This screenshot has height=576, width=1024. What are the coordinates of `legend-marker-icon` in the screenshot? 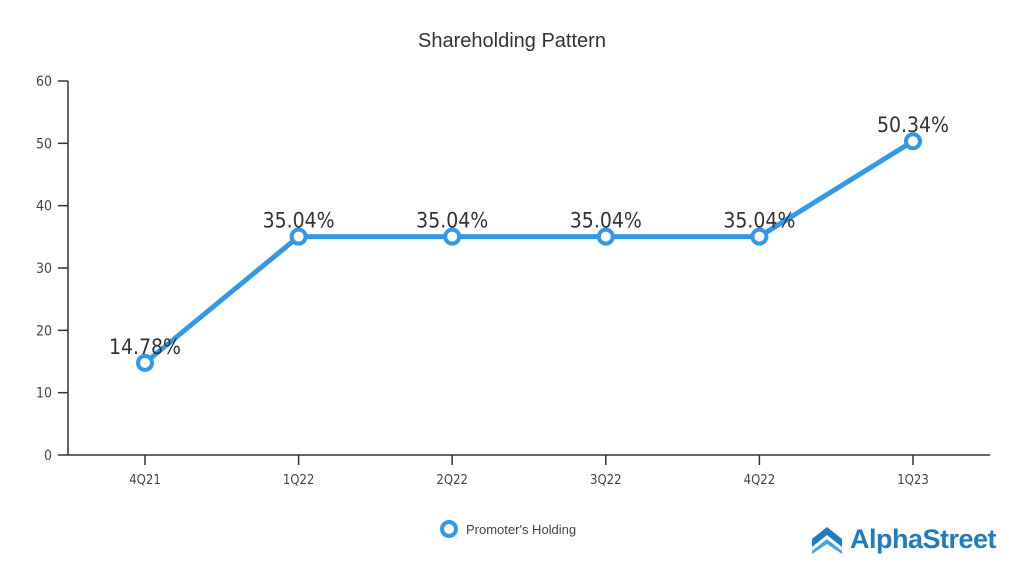 It's located at (449, 529).